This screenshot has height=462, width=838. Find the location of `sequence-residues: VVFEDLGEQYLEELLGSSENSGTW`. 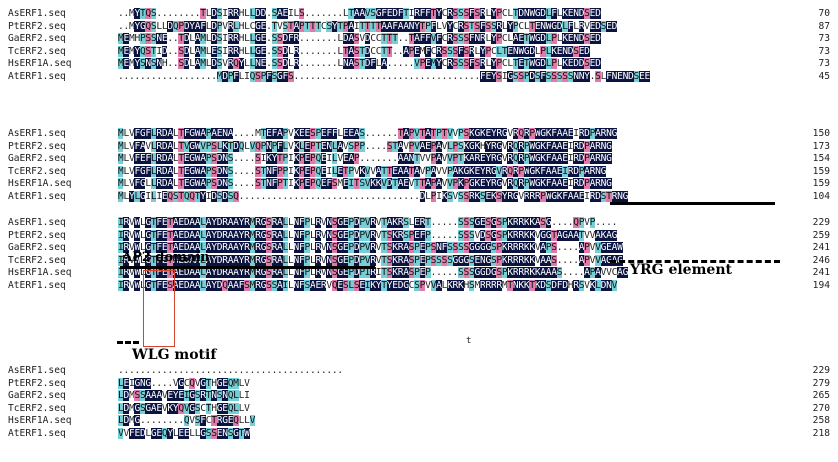

sequence-residues: VVFEDLGEQYLEELLGSSENSGTW is located at coordinates (184, 433).